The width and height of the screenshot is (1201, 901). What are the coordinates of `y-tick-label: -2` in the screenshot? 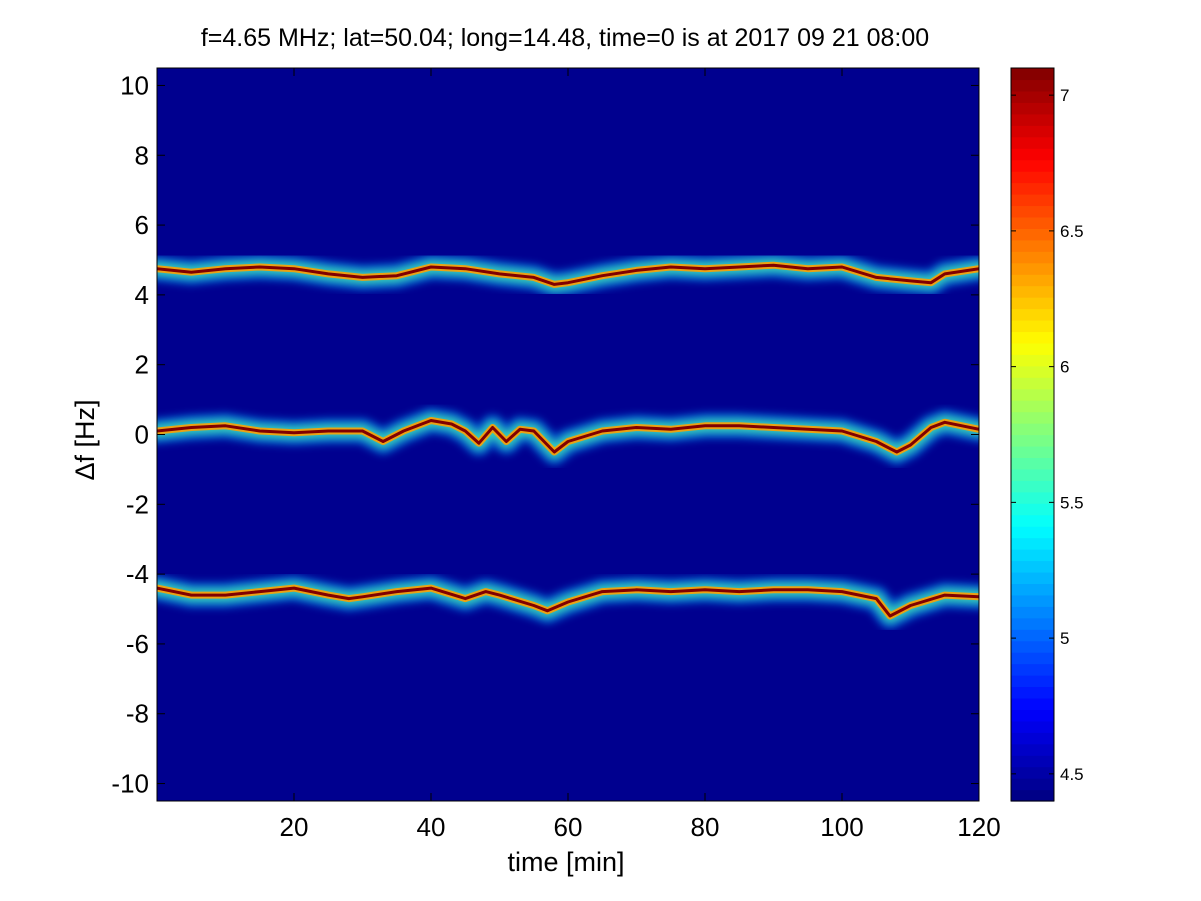 It's located at (137, 504).